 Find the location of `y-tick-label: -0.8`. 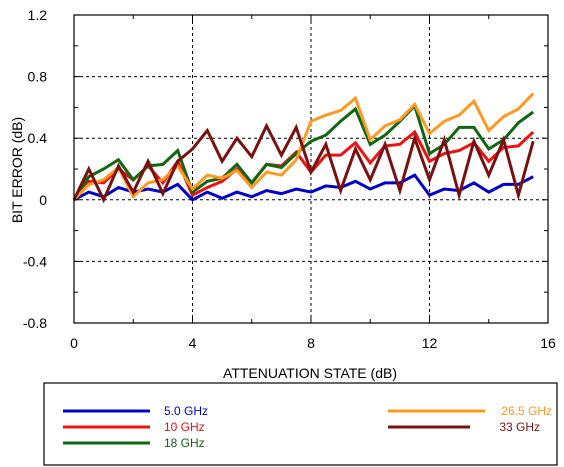

y-tick-label: -0.8 is located at coordinates (35, 323).